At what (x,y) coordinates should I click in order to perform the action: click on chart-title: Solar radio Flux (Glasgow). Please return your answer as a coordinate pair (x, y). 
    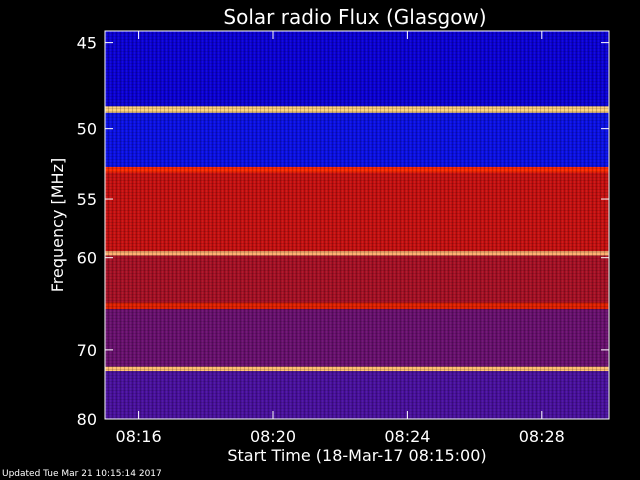
    Looking at the image, I should click on (354, 17).